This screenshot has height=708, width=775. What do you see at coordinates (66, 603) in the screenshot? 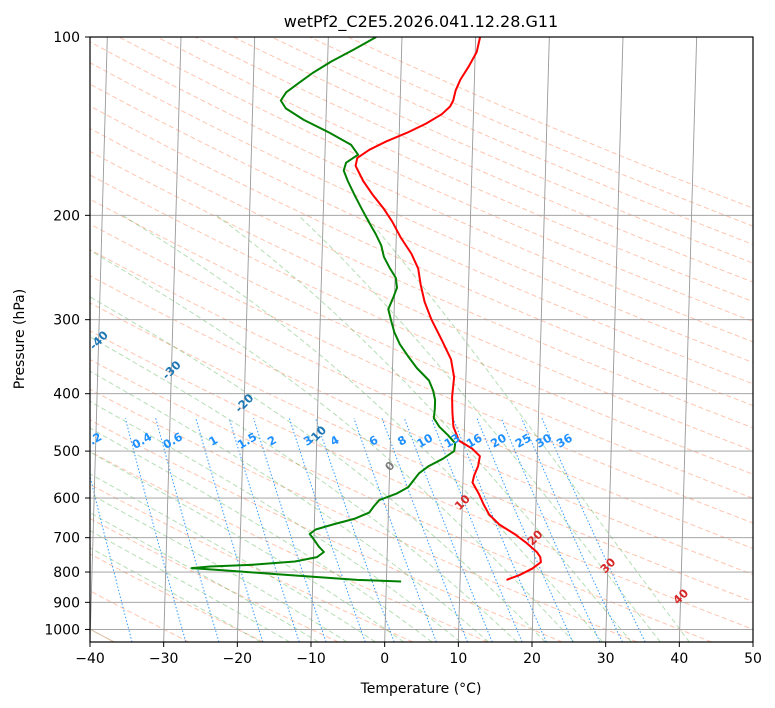
I see `y-tick-label: 900` at bounding box center [66, 603].